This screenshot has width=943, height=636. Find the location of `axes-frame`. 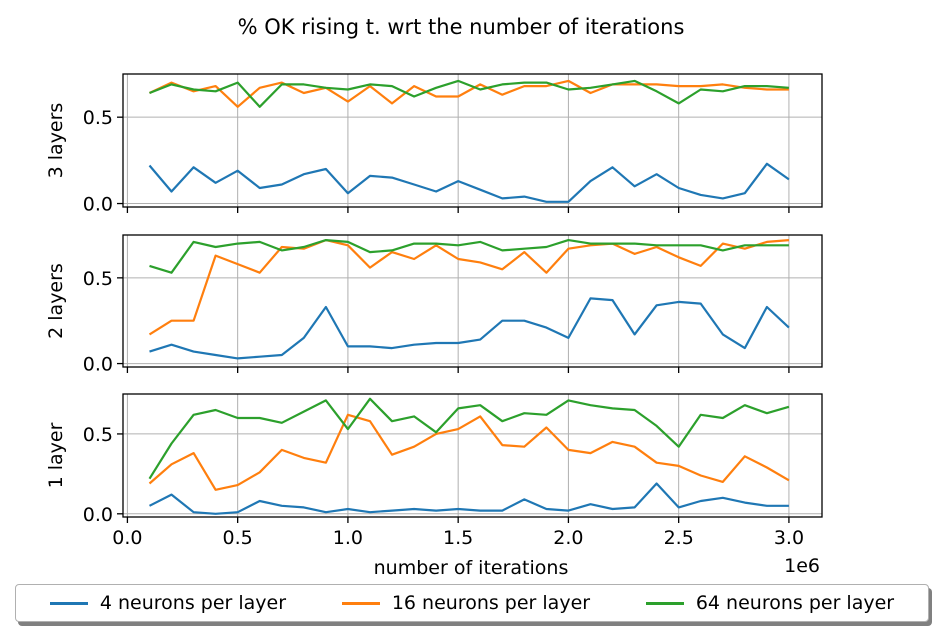

axes-frame is located at coordinates (472, 455).